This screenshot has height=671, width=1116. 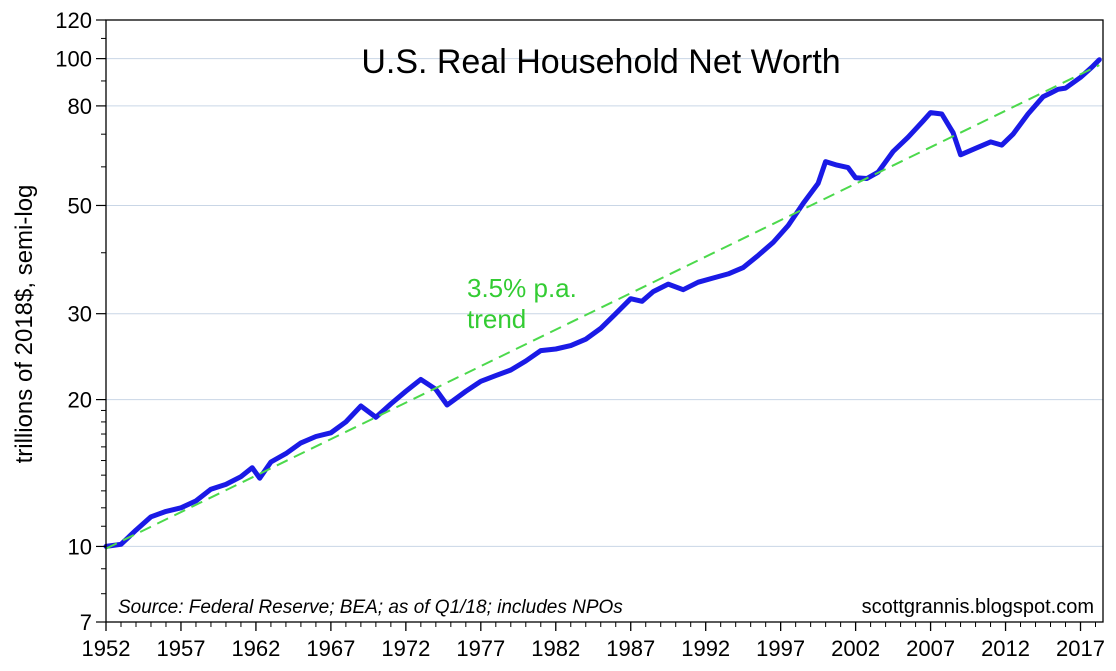 I want to click on y-tick-label: 10, so click(x=80, y=546).